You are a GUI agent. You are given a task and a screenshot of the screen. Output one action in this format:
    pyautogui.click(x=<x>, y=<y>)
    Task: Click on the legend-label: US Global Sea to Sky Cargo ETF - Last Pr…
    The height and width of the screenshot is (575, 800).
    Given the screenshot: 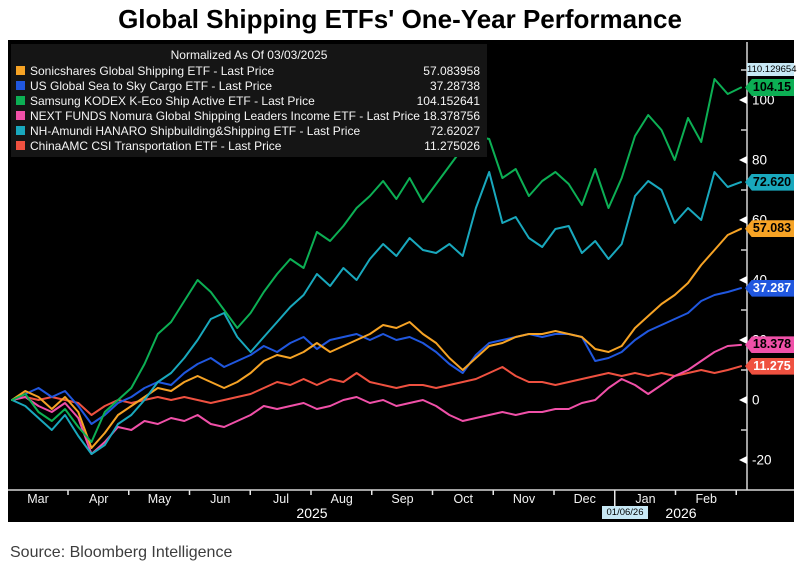 What is the action you would take?
    pyautogui.click(x=151, y=85)
    